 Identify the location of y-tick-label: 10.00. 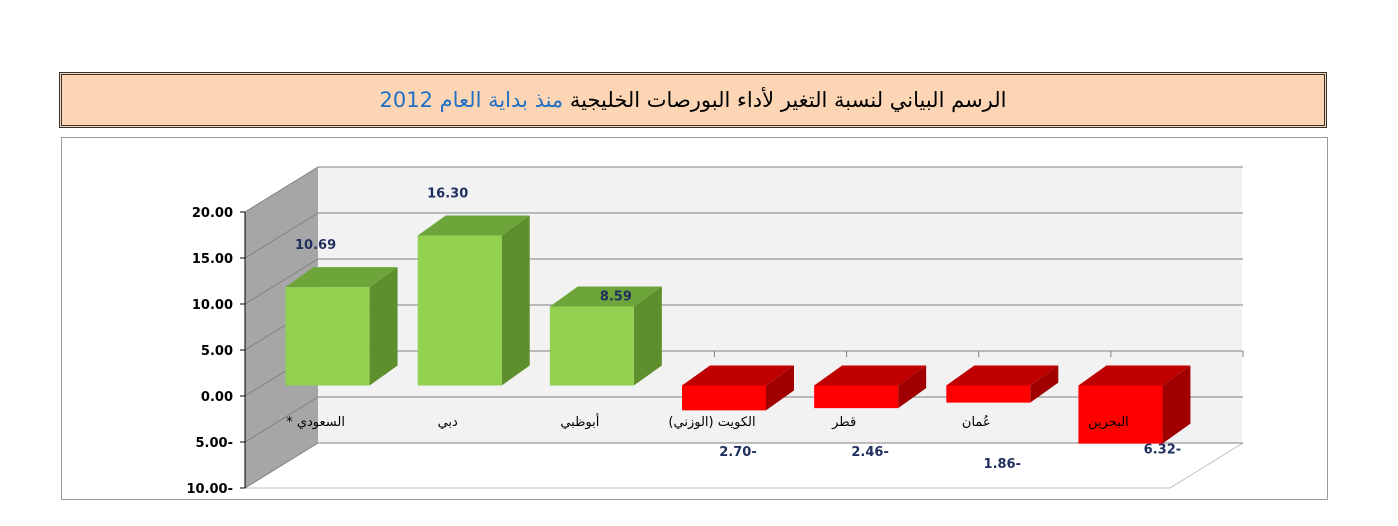
(212, 305).